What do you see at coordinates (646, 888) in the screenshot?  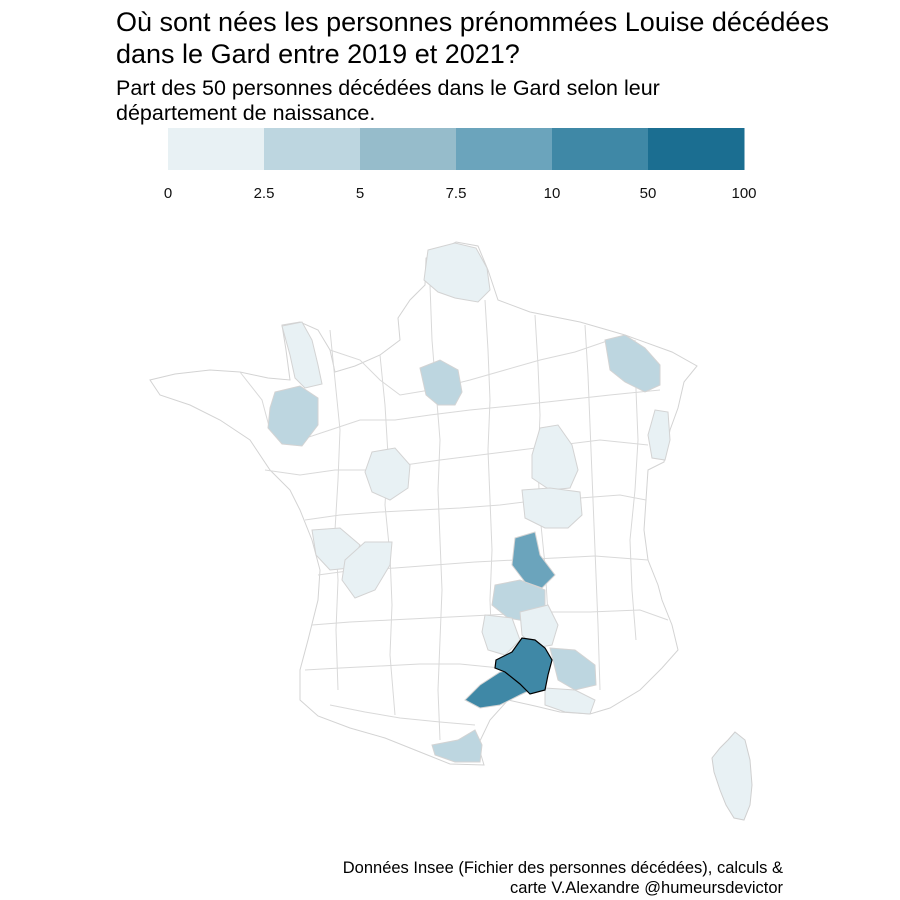 I see `caption-line-2: carte V.Alexandre @humeursdevictor` at bounding box center [646, 888].